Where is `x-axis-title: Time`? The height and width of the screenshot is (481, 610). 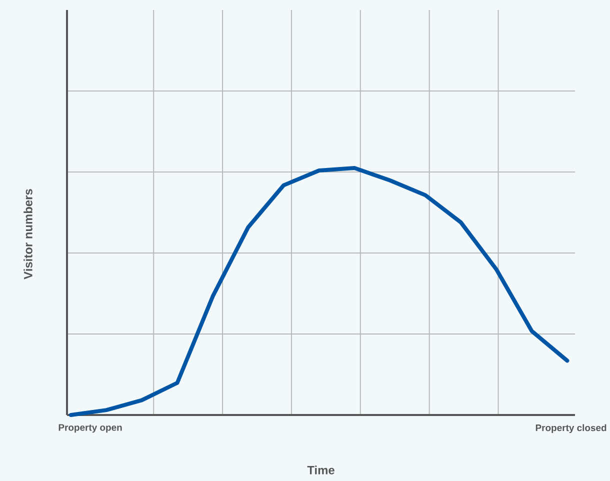
x-axis-title: Time is located at coordinates (320, 470).